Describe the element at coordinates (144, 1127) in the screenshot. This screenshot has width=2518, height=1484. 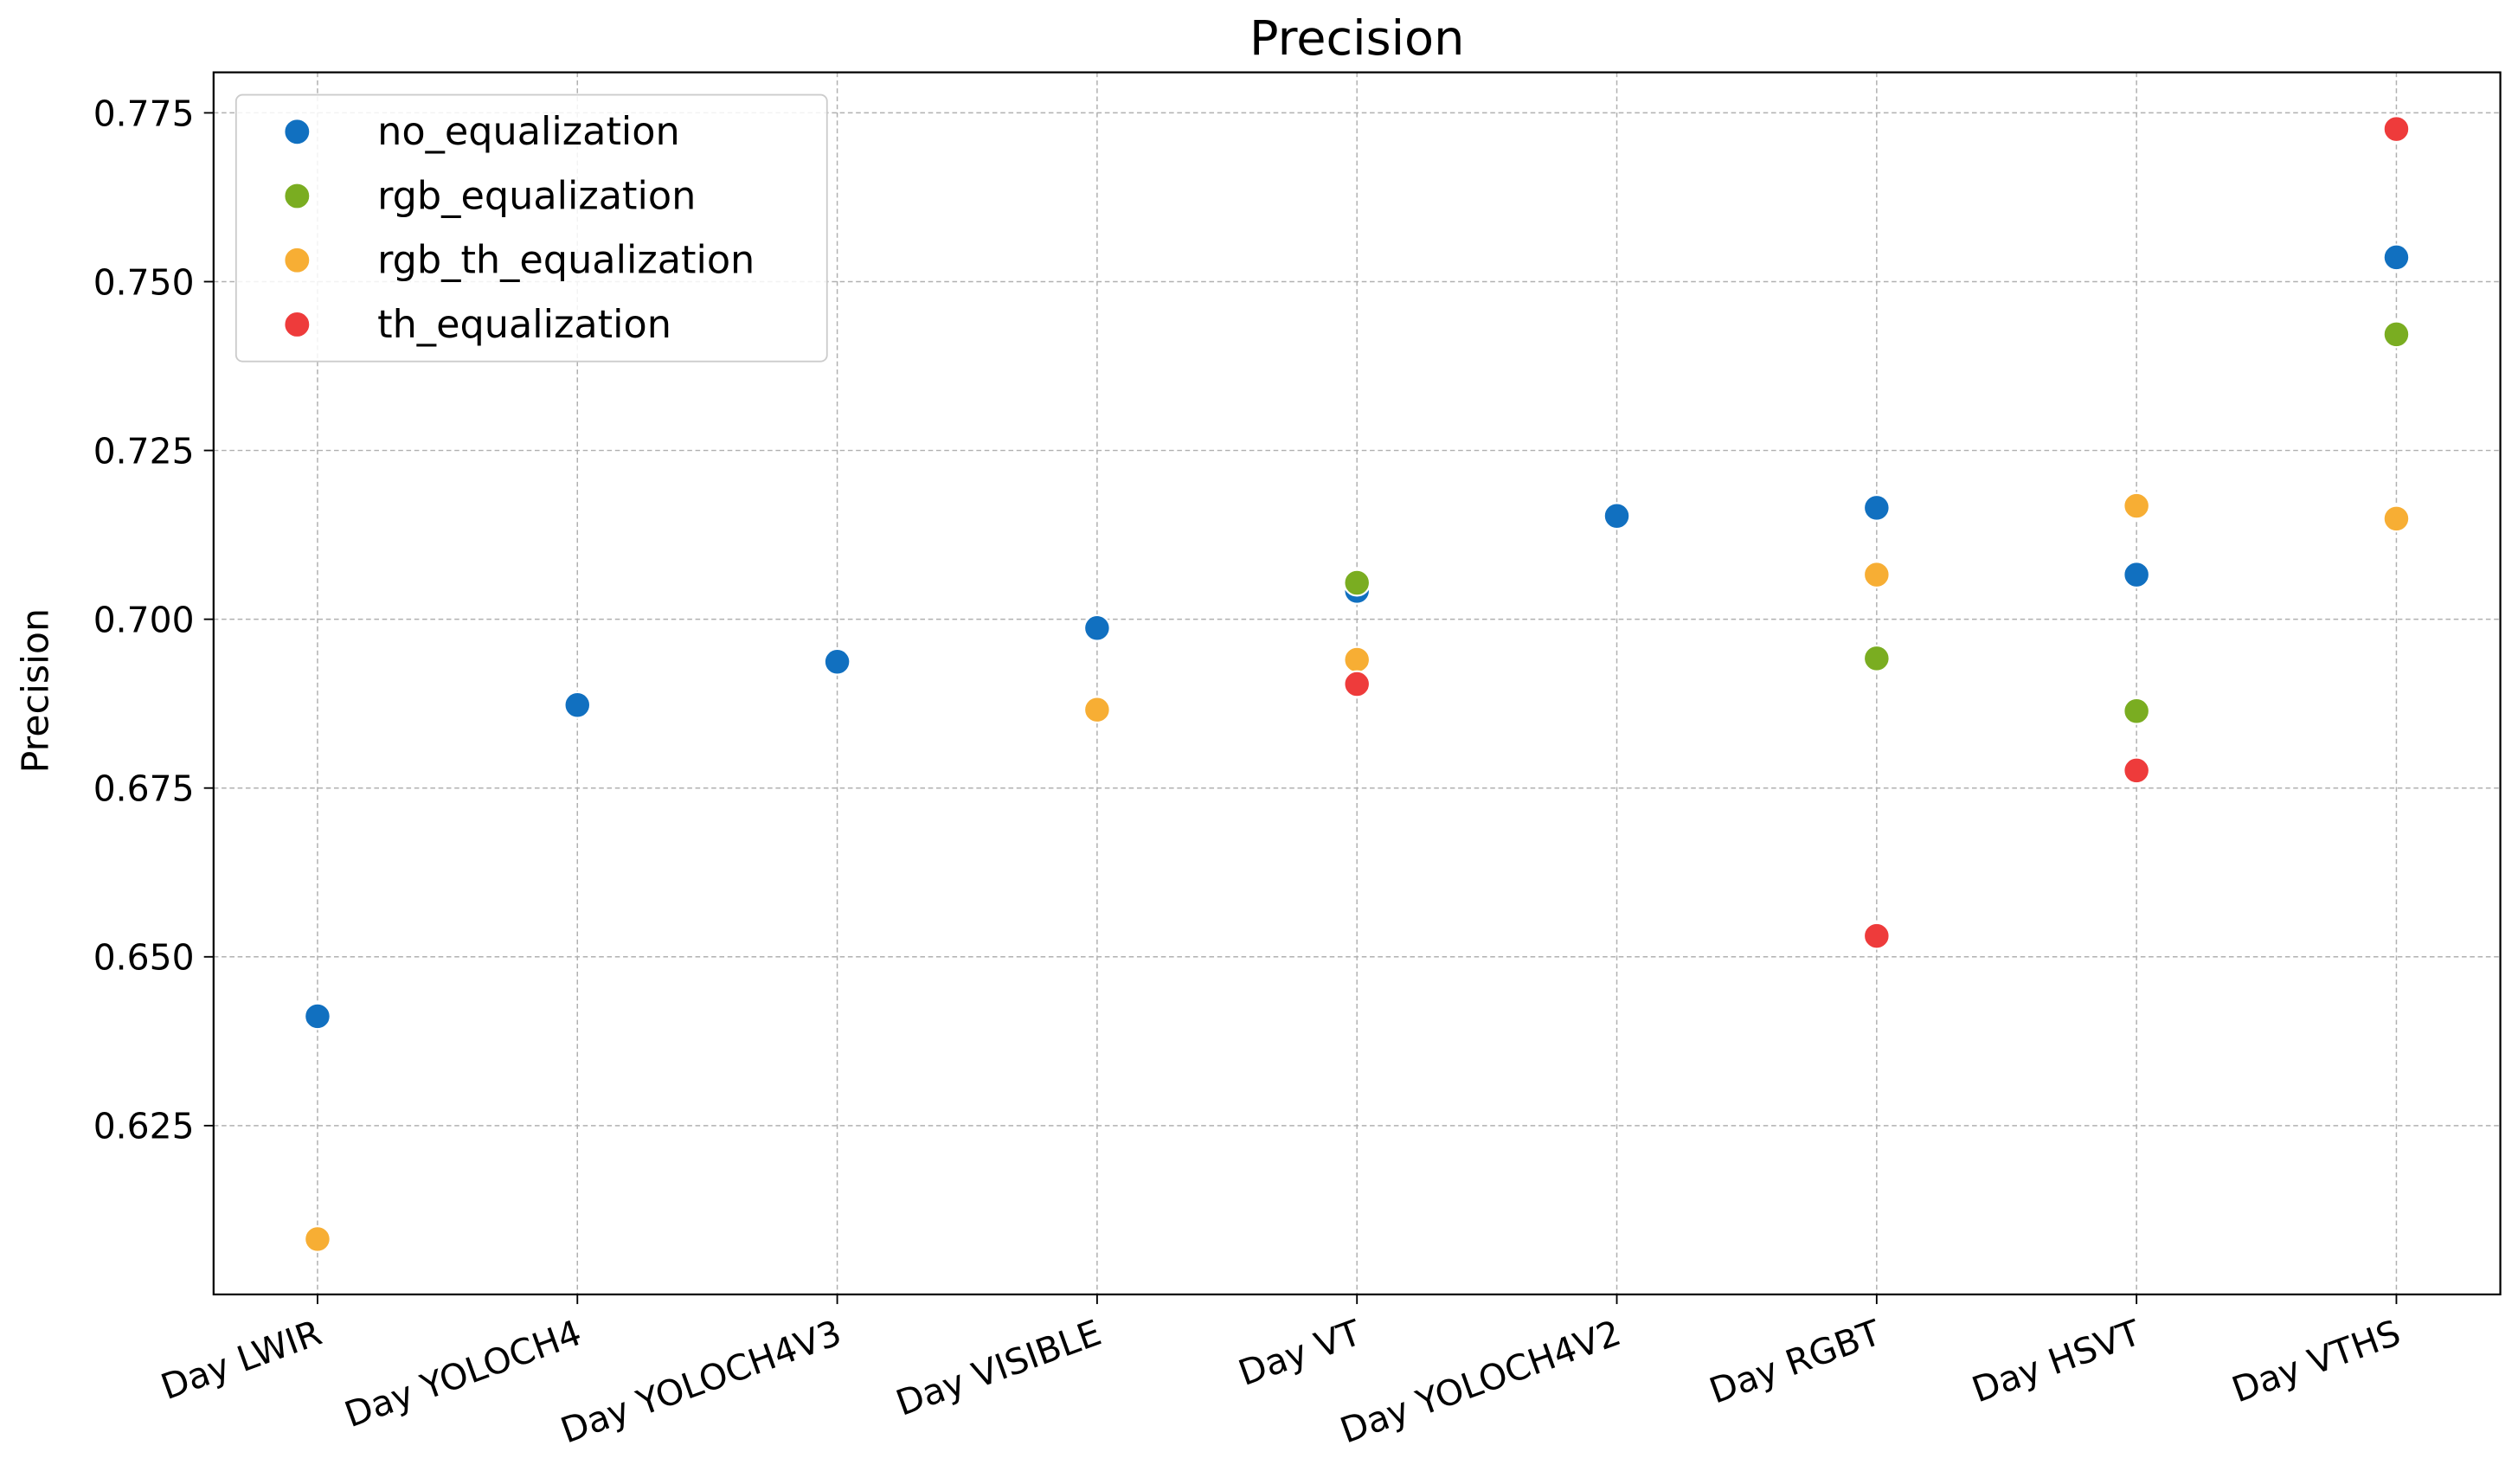
I see `y-tick-label: 0.625` at that location.